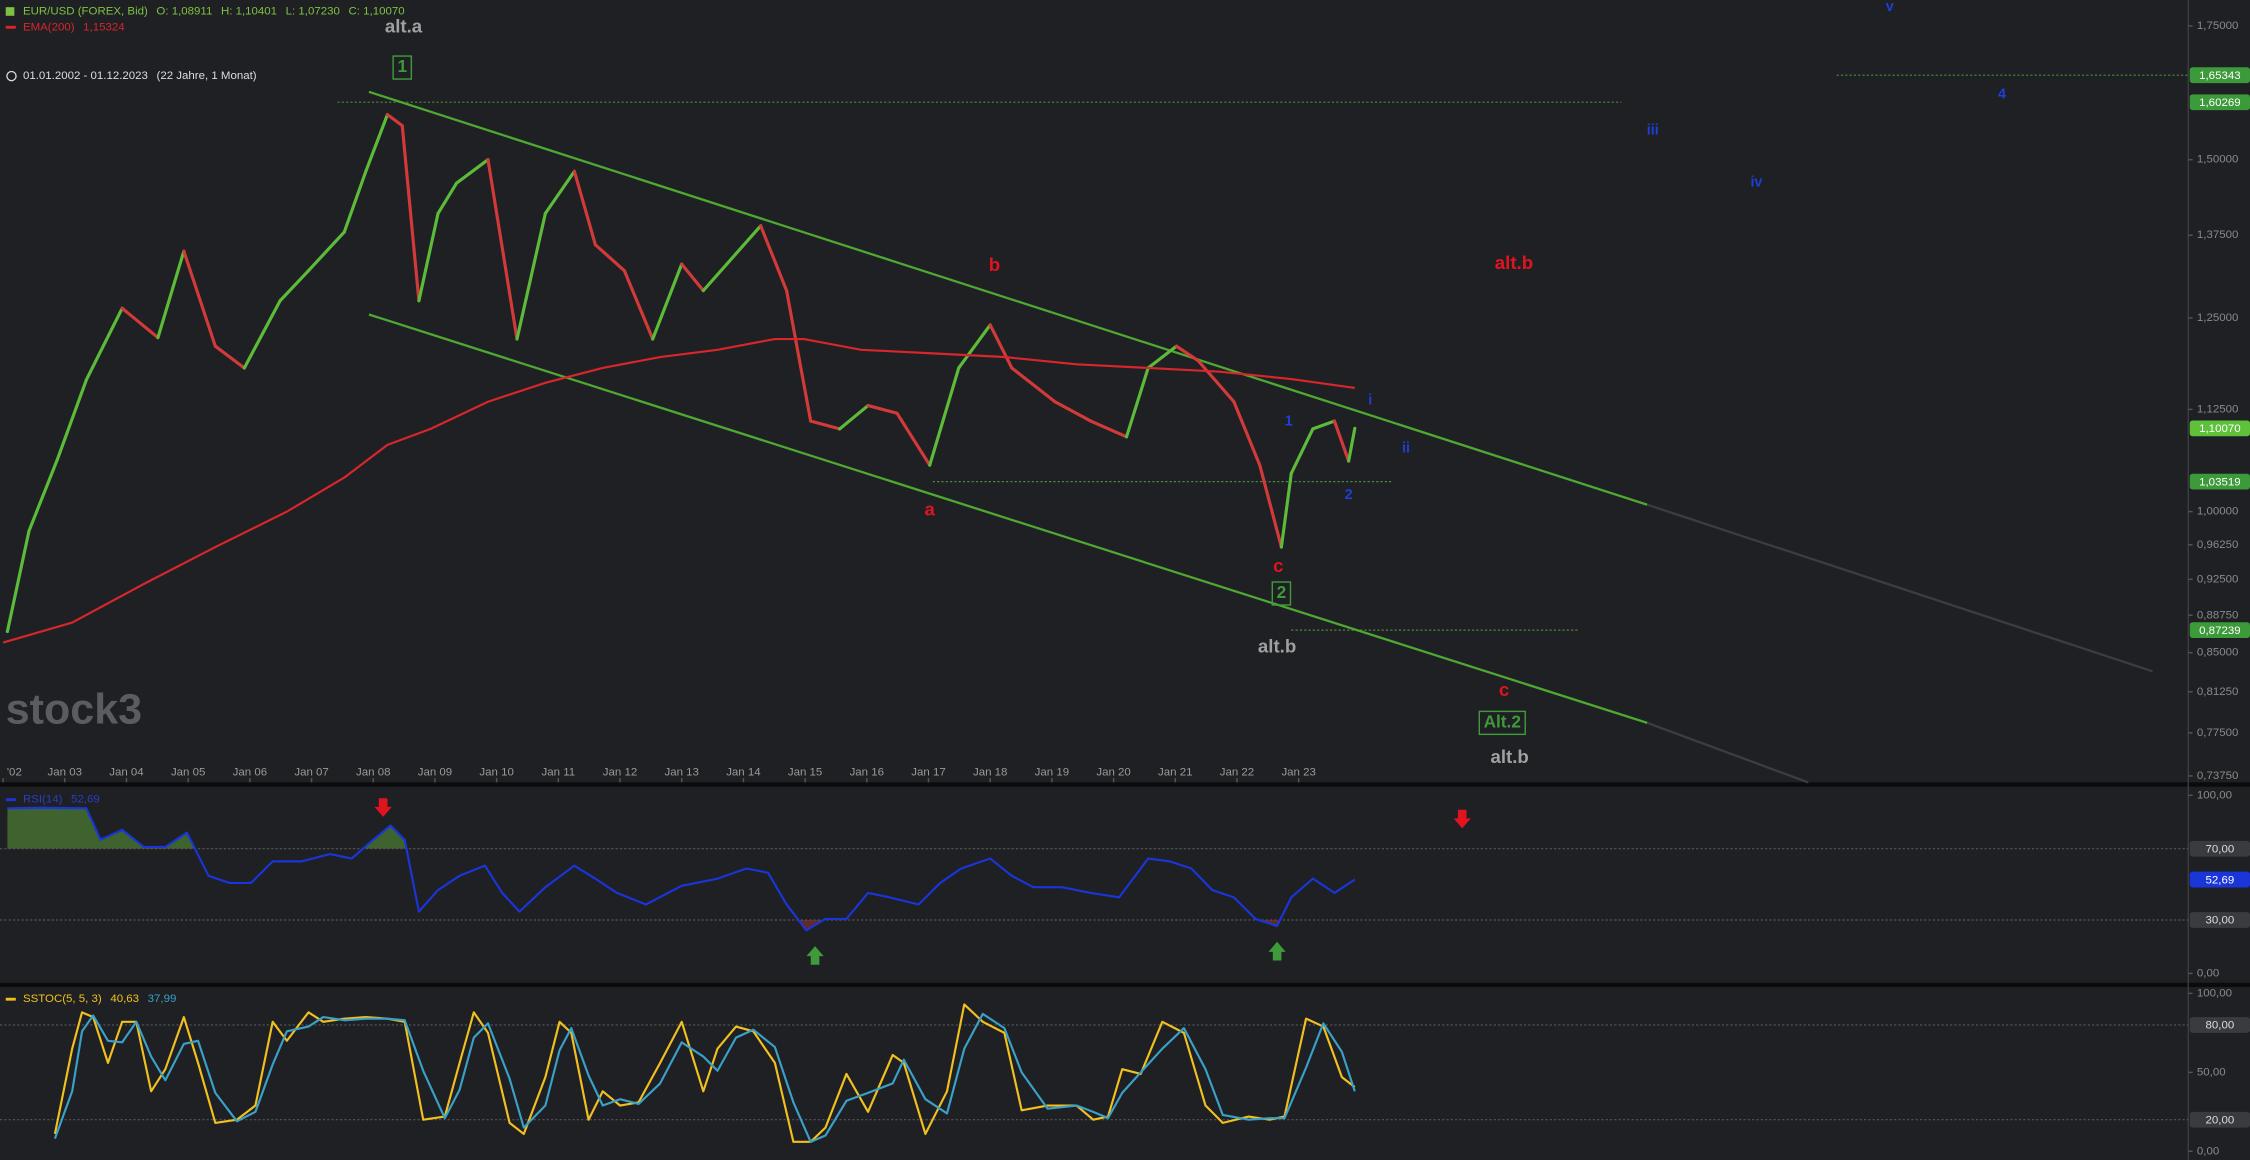 The width and height of the screenshot is (2250, 1160). I want to click on x-tick-label: Jan 08, so click(373, 772).